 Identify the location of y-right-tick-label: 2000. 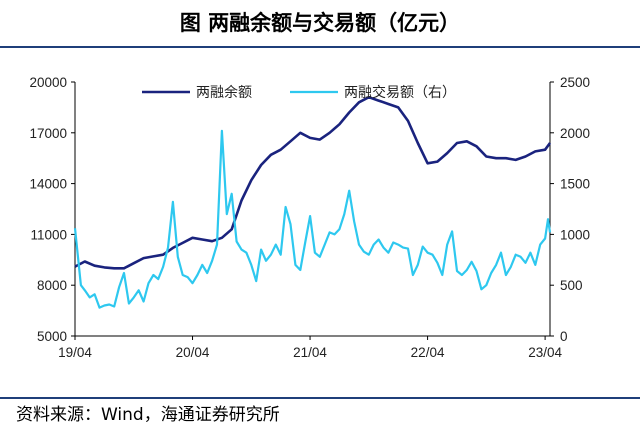
(575, 133).